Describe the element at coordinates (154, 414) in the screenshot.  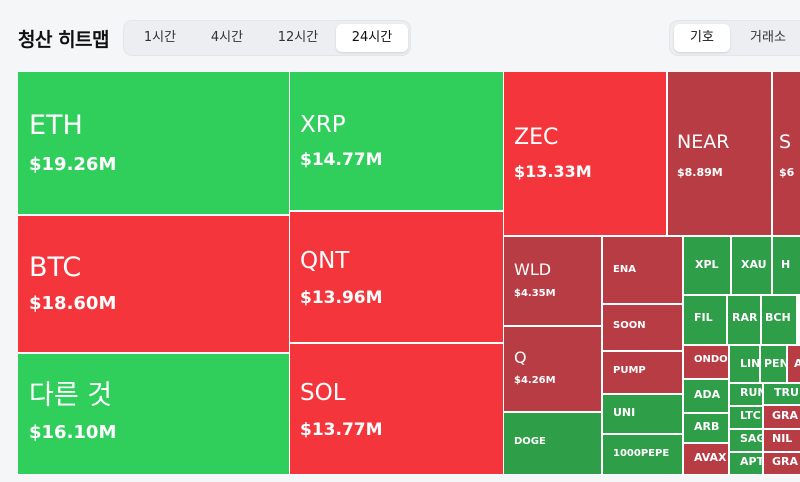
I see `heatmap-tile-다른-것: 다른 것 $16.10M` at that location.